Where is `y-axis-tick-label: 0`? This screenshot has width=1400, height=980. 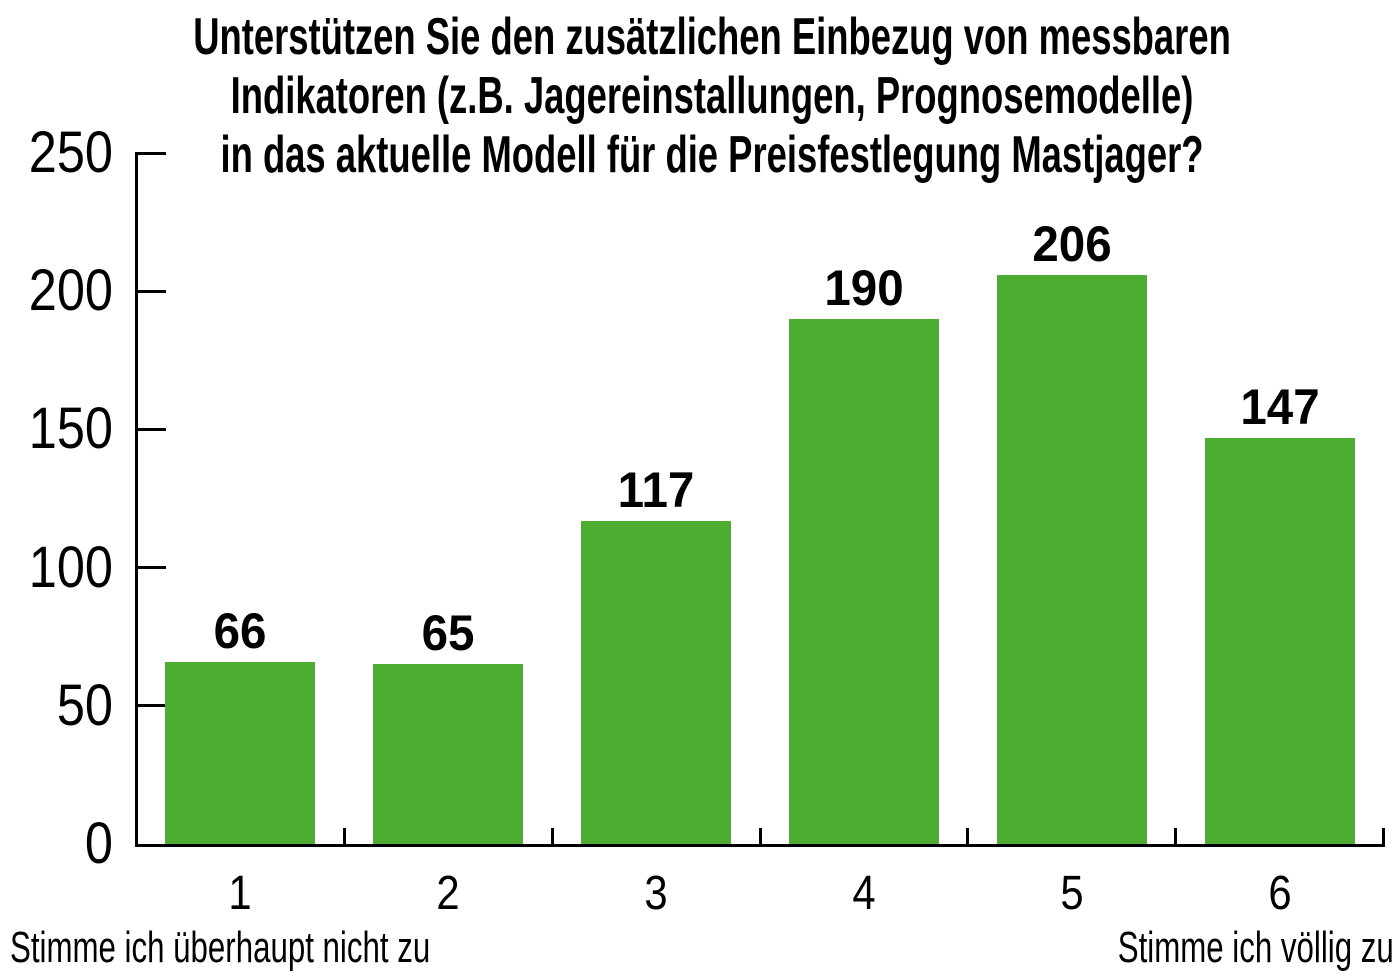
y-axis-tick-label: 0 is located at coordinates (98, 843).